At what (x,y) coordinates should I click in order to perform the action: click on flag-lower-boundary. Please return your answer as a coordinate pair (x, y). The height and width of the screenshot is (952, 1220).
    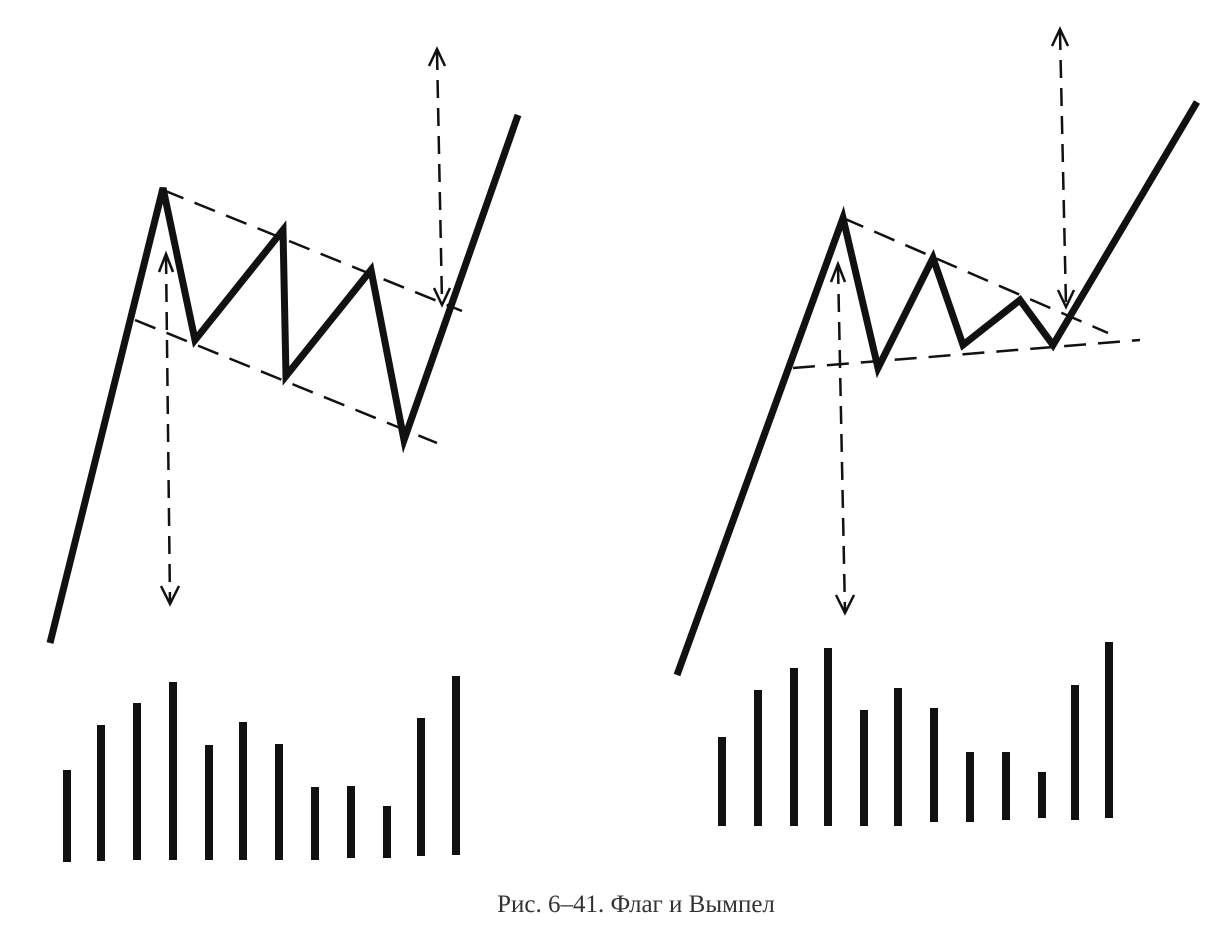
    Looking at the image, I should click on (286, 381).